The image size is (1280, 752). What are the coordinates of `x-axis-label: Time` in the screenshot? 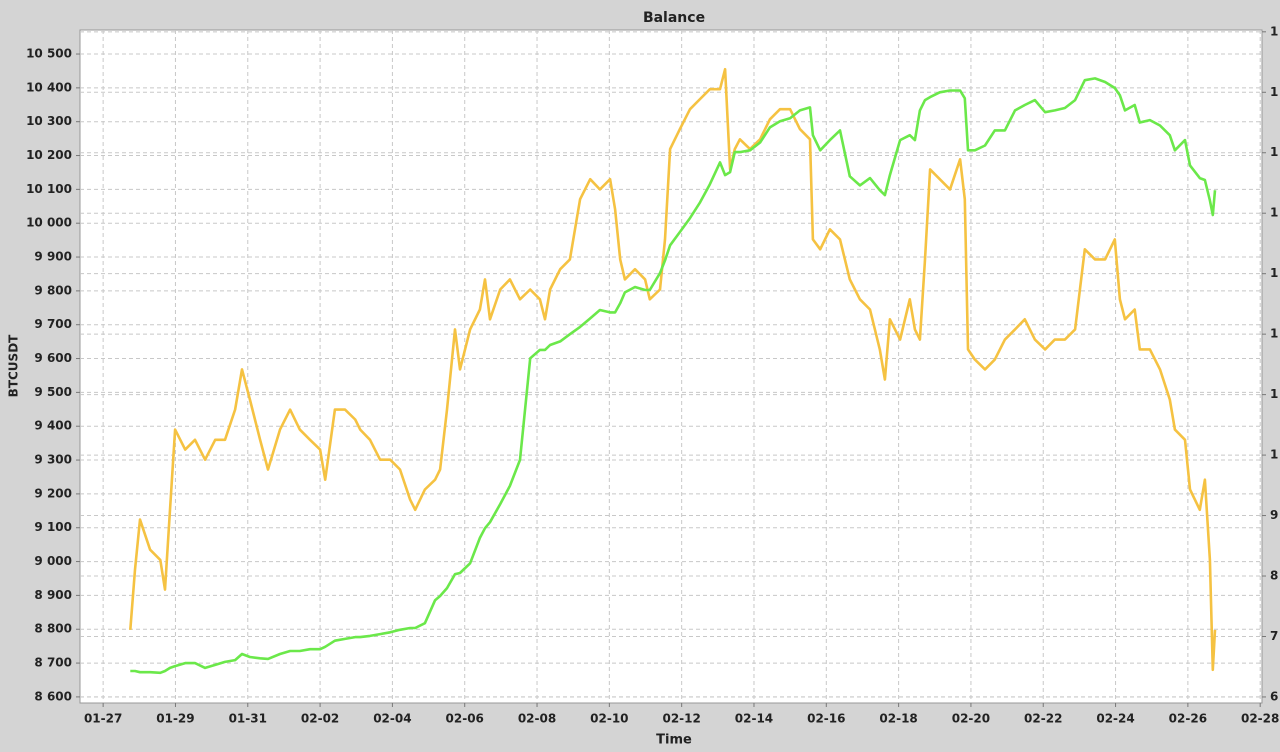 It's located at (674, 740).